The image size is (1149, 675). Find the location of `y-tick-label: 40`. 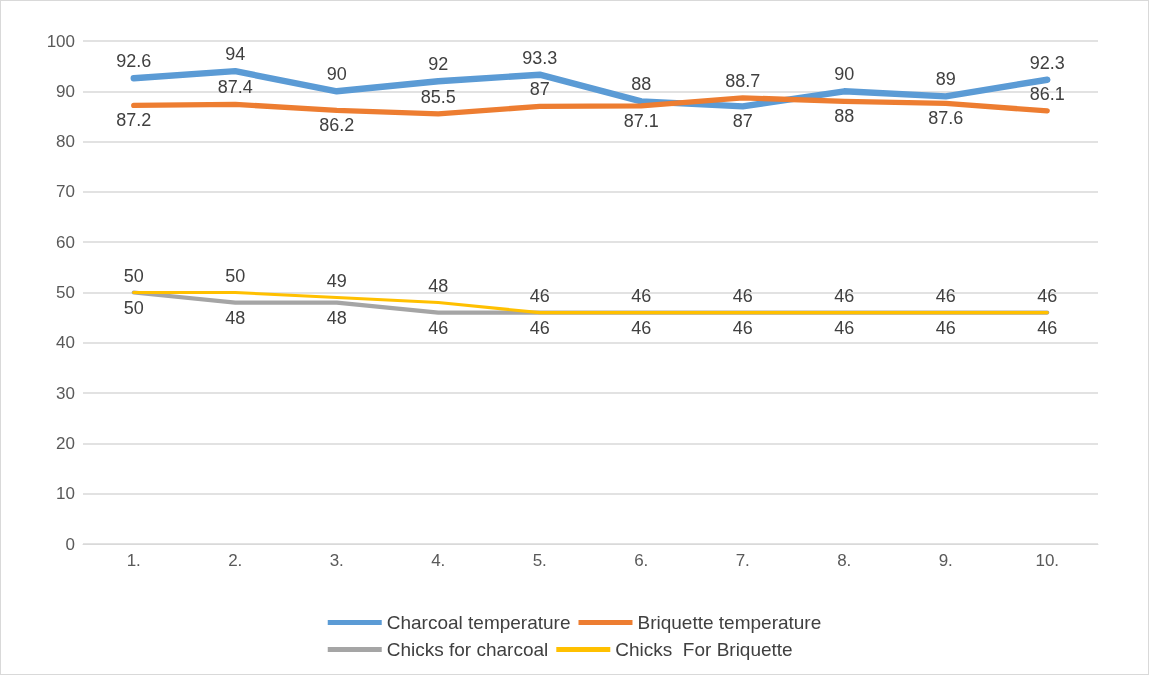

y-tick-label: 40 is located at coordinates (65, 343).